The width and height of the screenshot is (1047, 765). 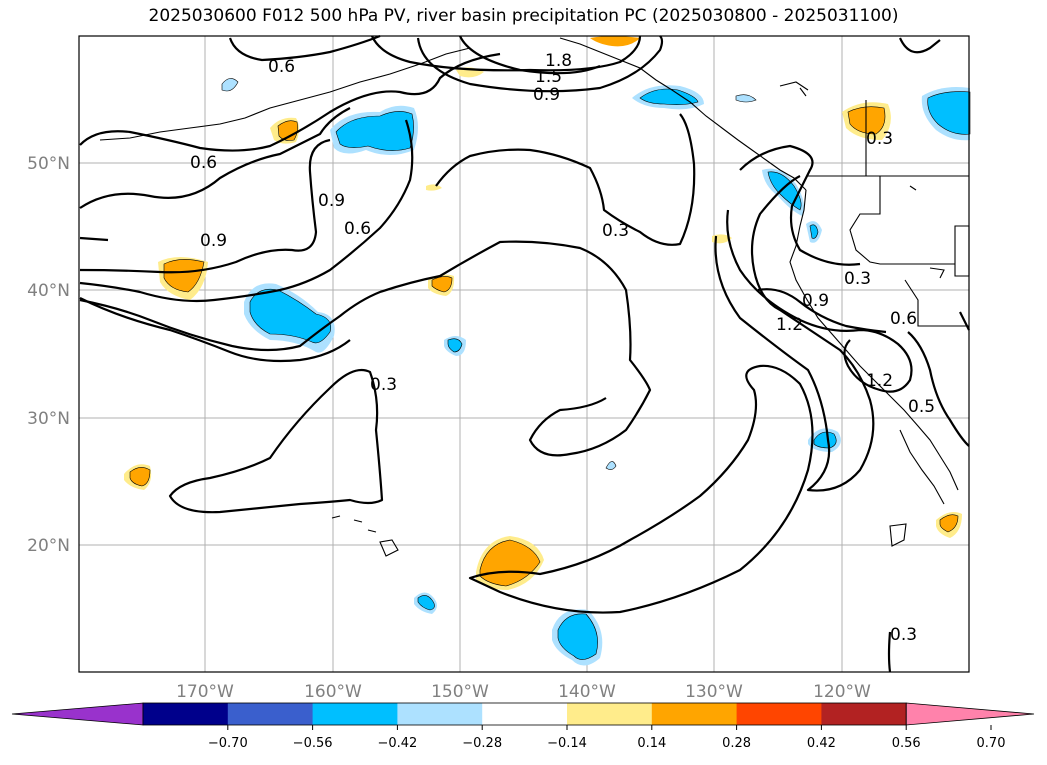 I want to click on colorbar-tick-label: 0.28, so click(x=736, y=743).